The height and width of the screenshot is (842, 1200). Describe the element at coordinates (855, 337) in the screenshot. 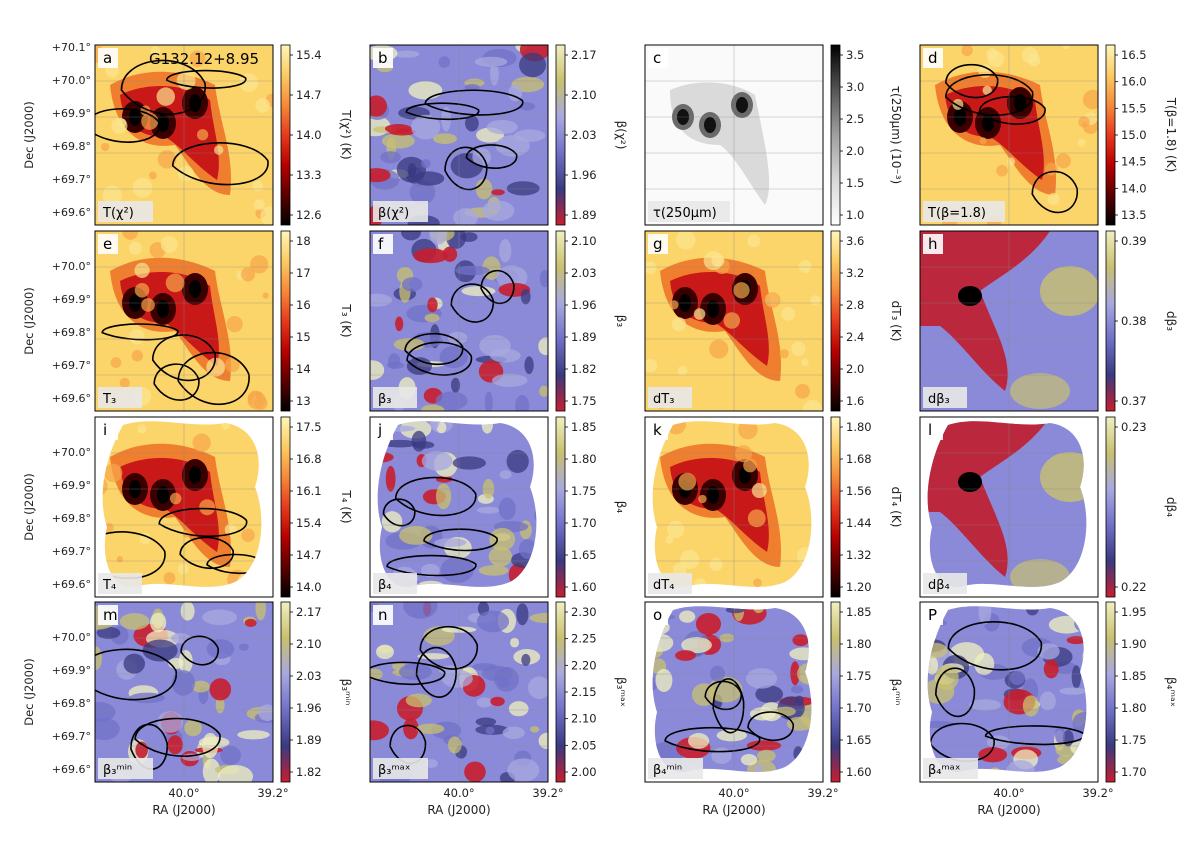

I see `colorbar-tick-label: 2.4` at that location.